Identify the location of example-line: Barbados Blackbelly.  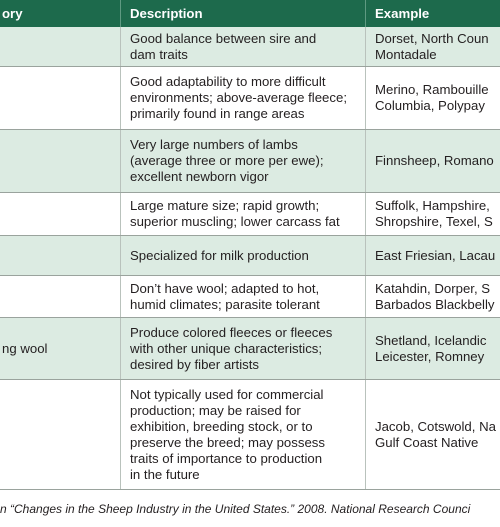
(435, 304).